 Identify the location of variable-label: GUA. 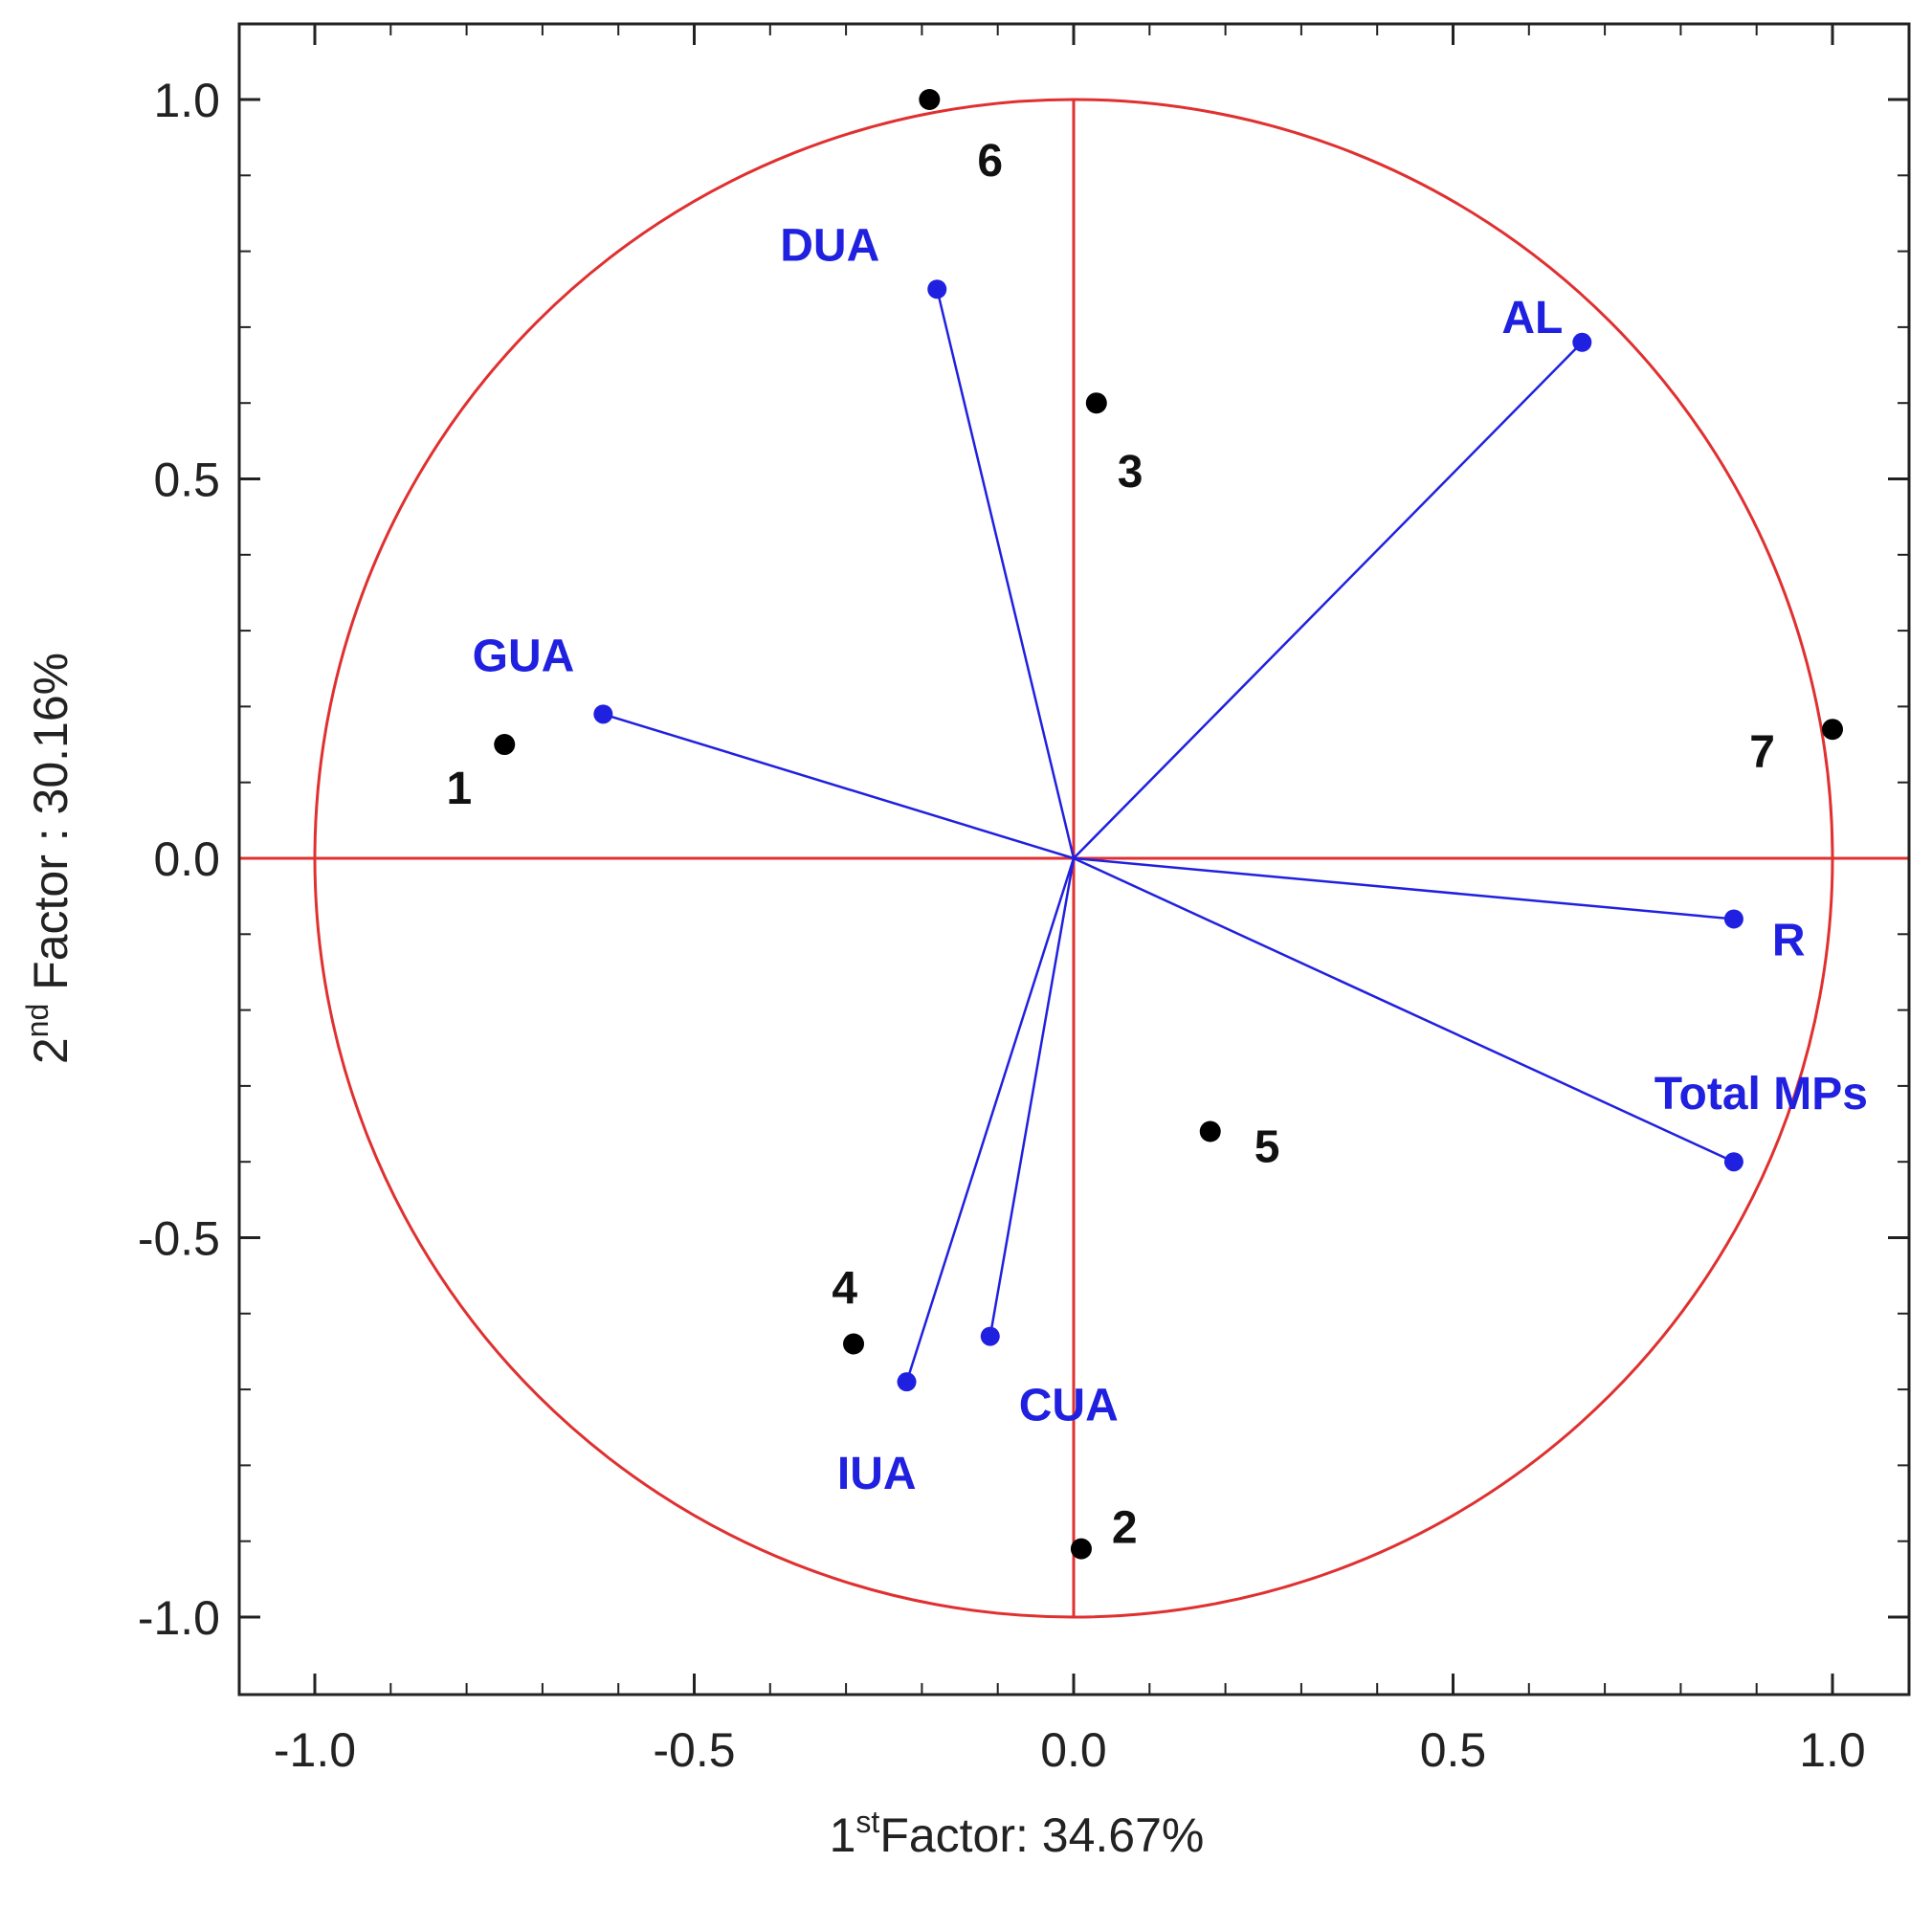
(524, 656).